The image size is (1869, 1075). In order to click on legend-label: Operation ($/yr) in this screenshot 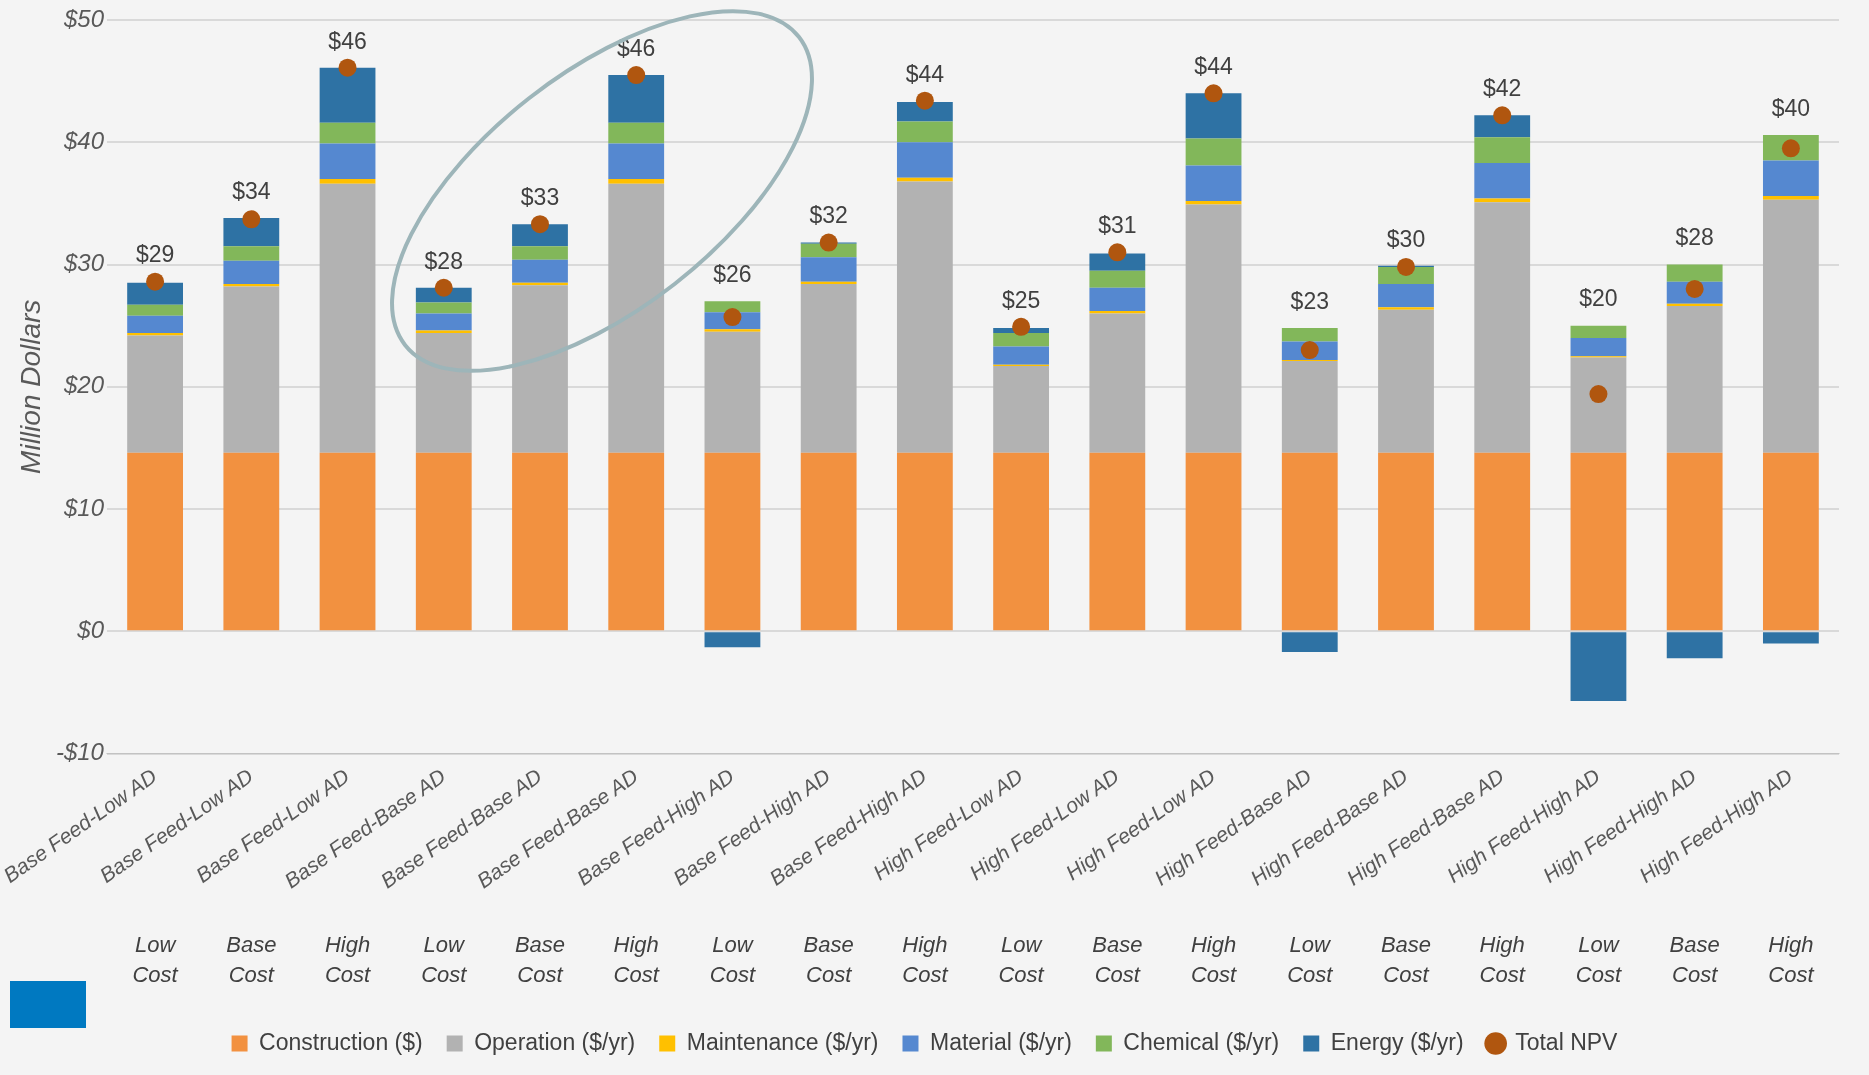, I will do `click(555, 1041)`.